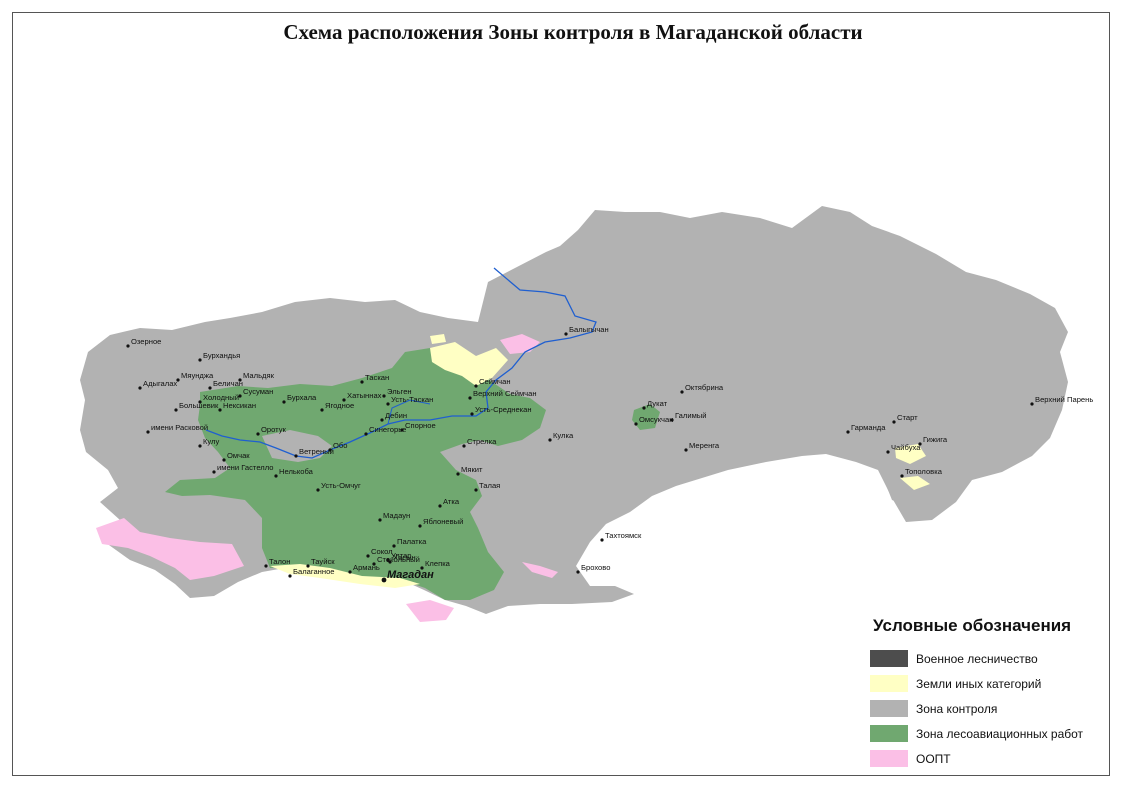 The width and height of the screenshot is (1122, 794). Describe the element at coordinates (337, 446) in the screenshot. I see `settlement: Обо` at that location.